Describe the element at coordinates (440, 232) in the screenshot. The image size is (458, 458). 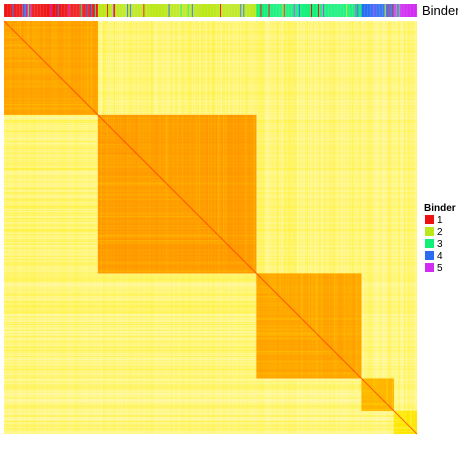
I see `legend-label-2: 2` at that location.